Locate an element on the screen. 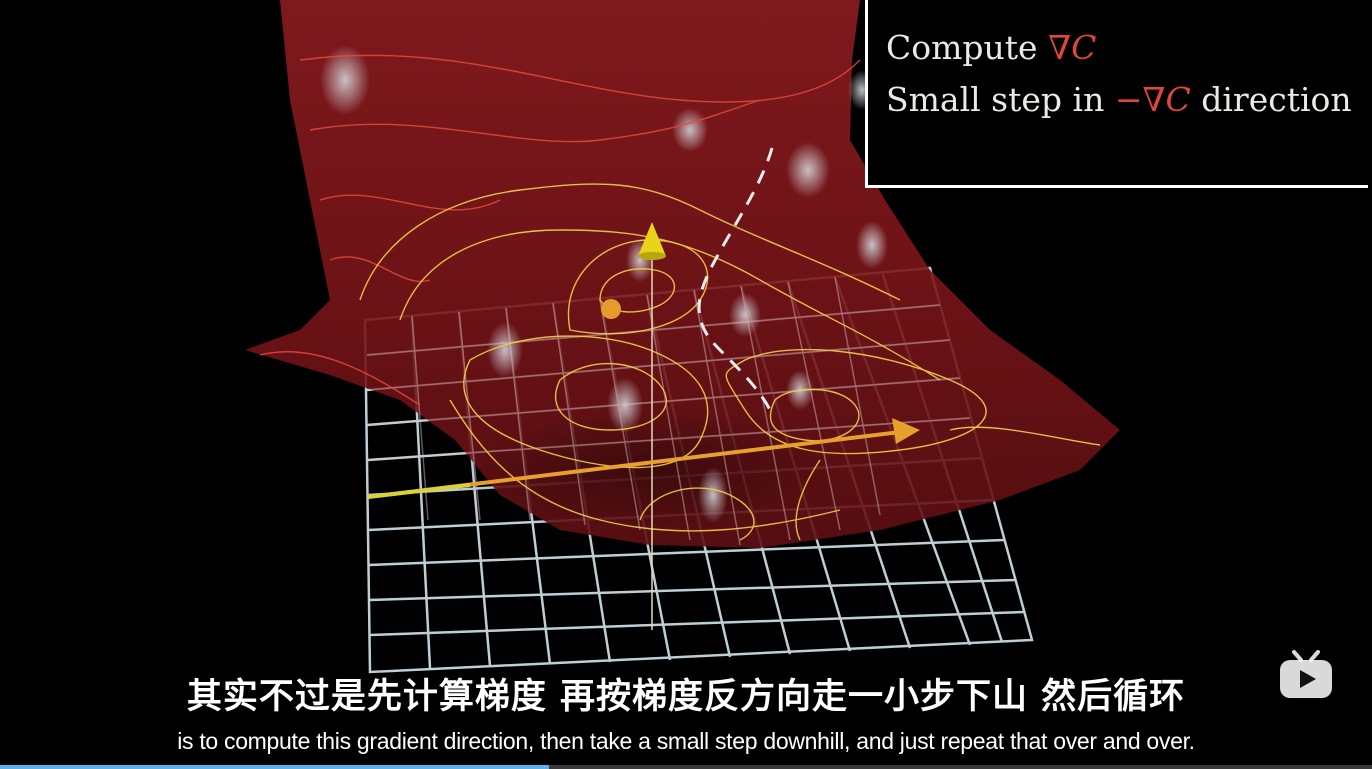  negative-gradient-symbol: −∇C is located at coordinates (1152, 99).